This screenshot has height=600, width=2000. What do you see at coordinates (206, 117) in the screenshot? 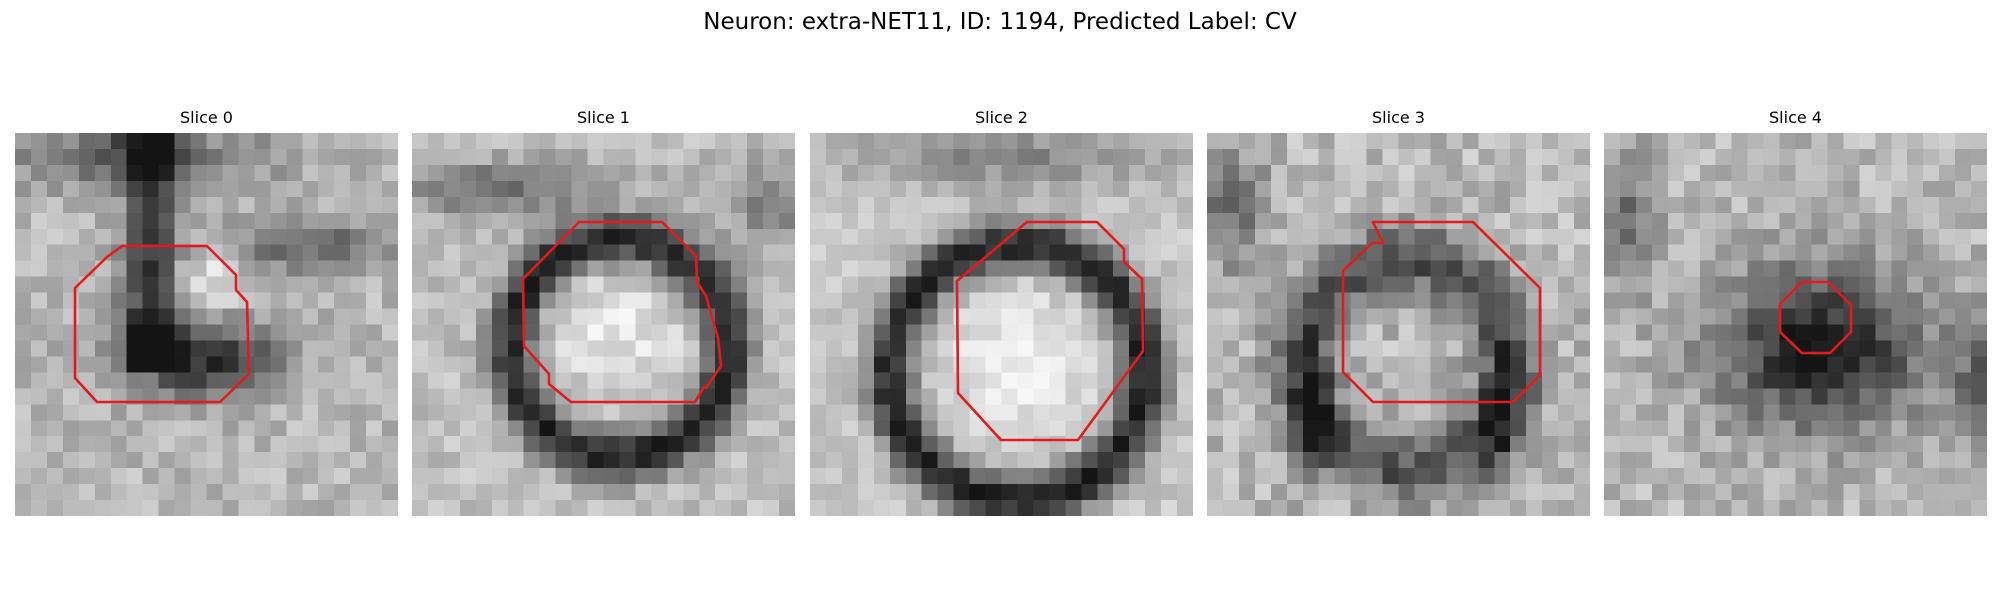
I see `slice-title: Slice 0` at bounding box center [206, 117].